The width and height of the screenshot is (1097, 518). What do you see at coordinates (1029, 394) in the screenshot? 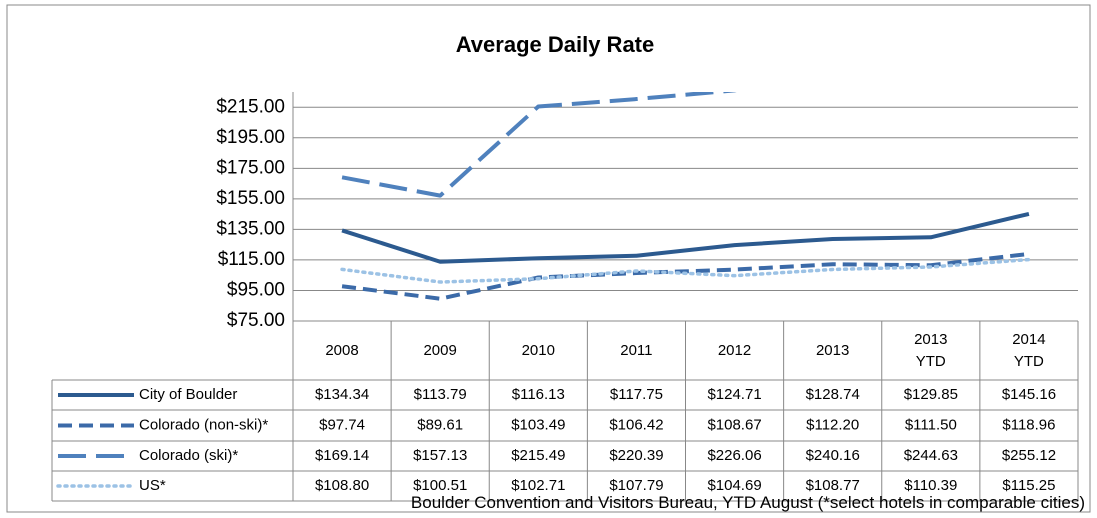
I see `data-label: $145.16` at bounding box center [1029, 394].